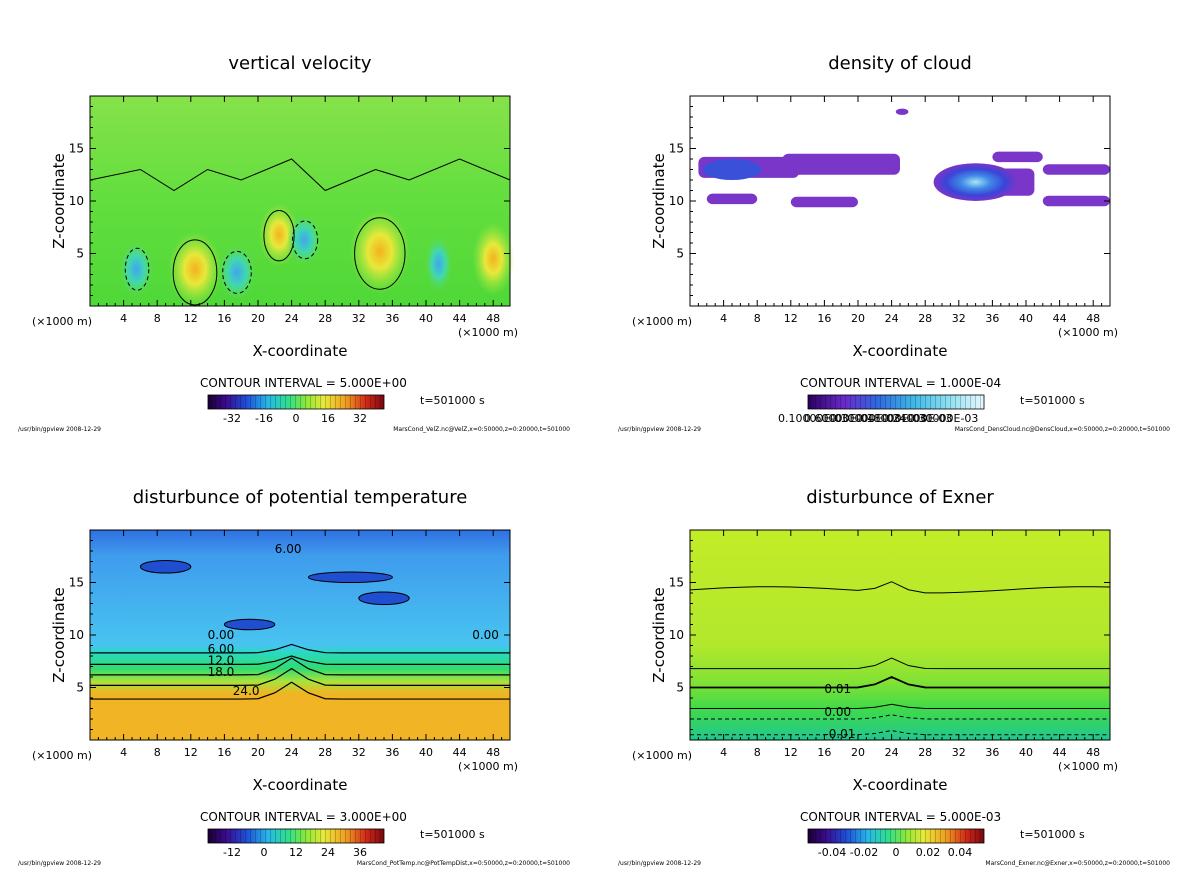 This screenshot has height=872, width=1200. What do you see at coordinates (864, 852) in the screenshot?
I see `colorbar-tick-label: -0.02` at bounding box center [864, 852].